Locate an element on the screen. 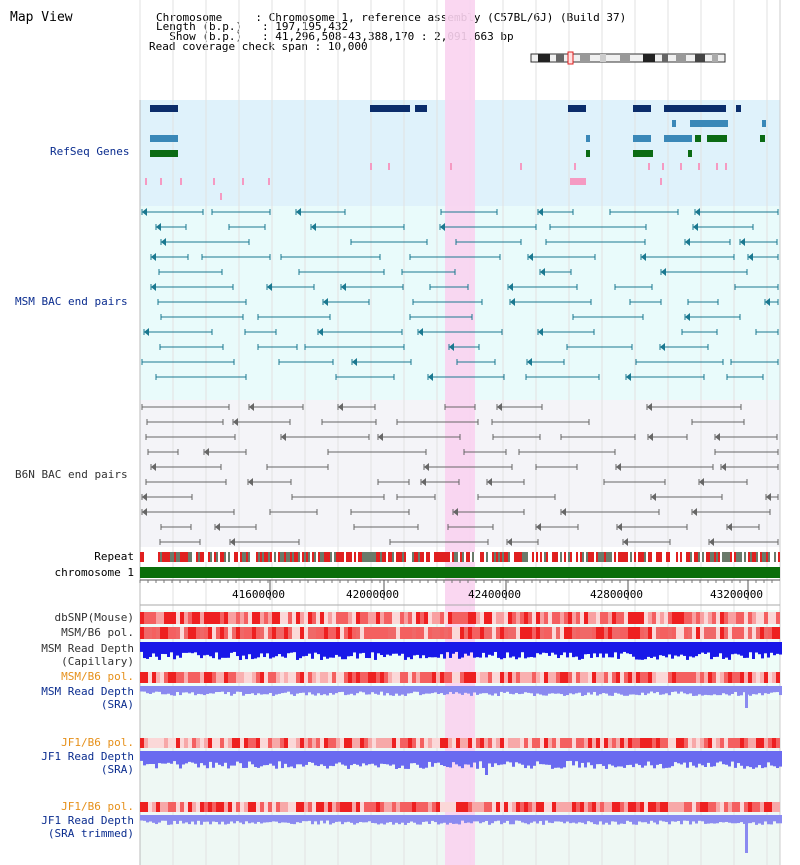  msm-bac-label: MSM BAC end pairs is located at coordinates (71, 301).